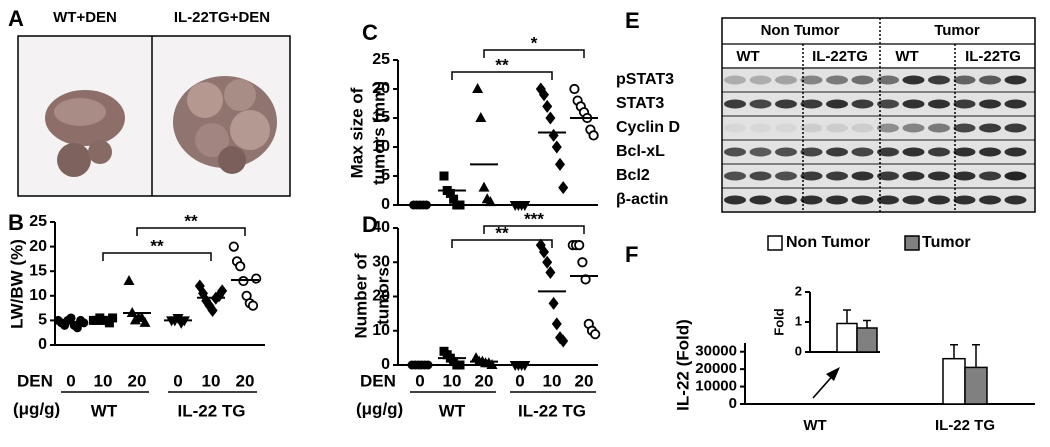  What do you see at coordinates (584, 380) in the screenshot?
I see `x-tick-label: 20` at bounding box center [584, 380].